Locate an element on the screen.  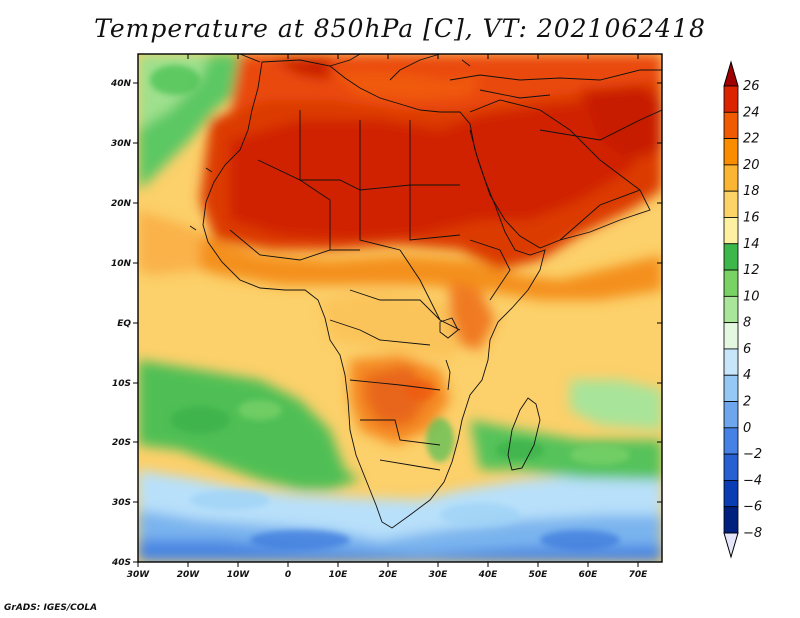
lon-label: 40E is located at coordinates (488, 575).